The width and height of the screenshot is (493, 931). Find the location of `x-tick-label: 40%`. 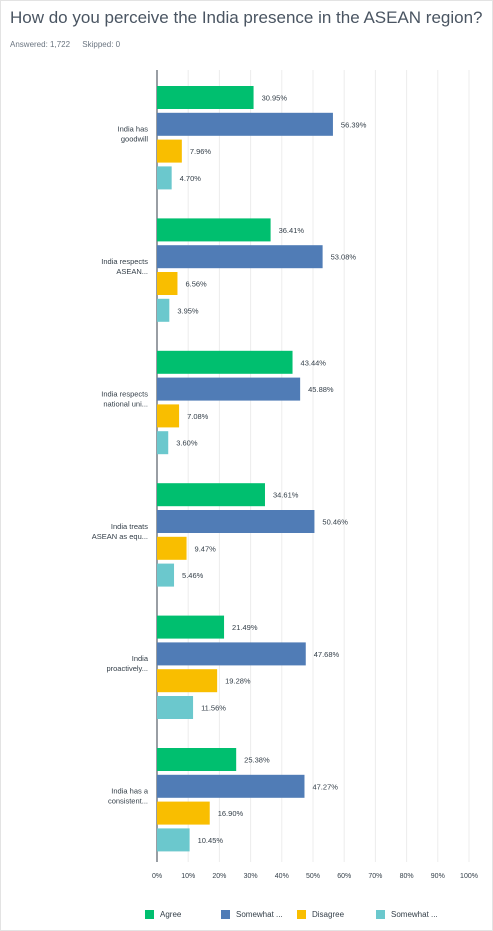

x-tick-label: 40% is located at coordinates (282, 876).